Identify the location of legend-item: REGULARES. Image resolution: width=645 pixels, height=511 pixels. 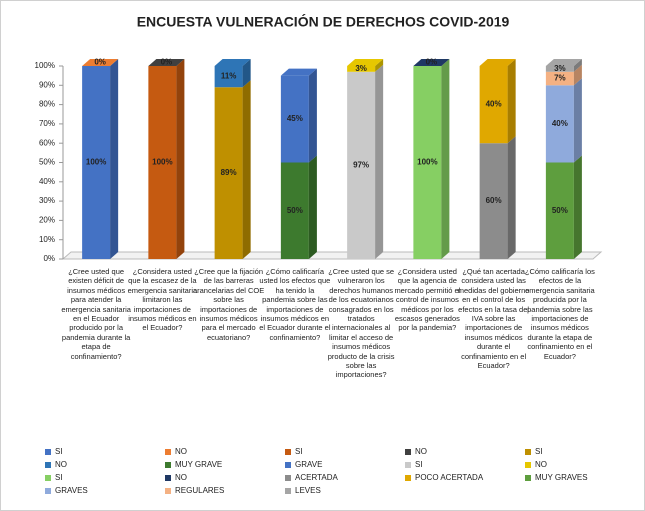
(194, 490).